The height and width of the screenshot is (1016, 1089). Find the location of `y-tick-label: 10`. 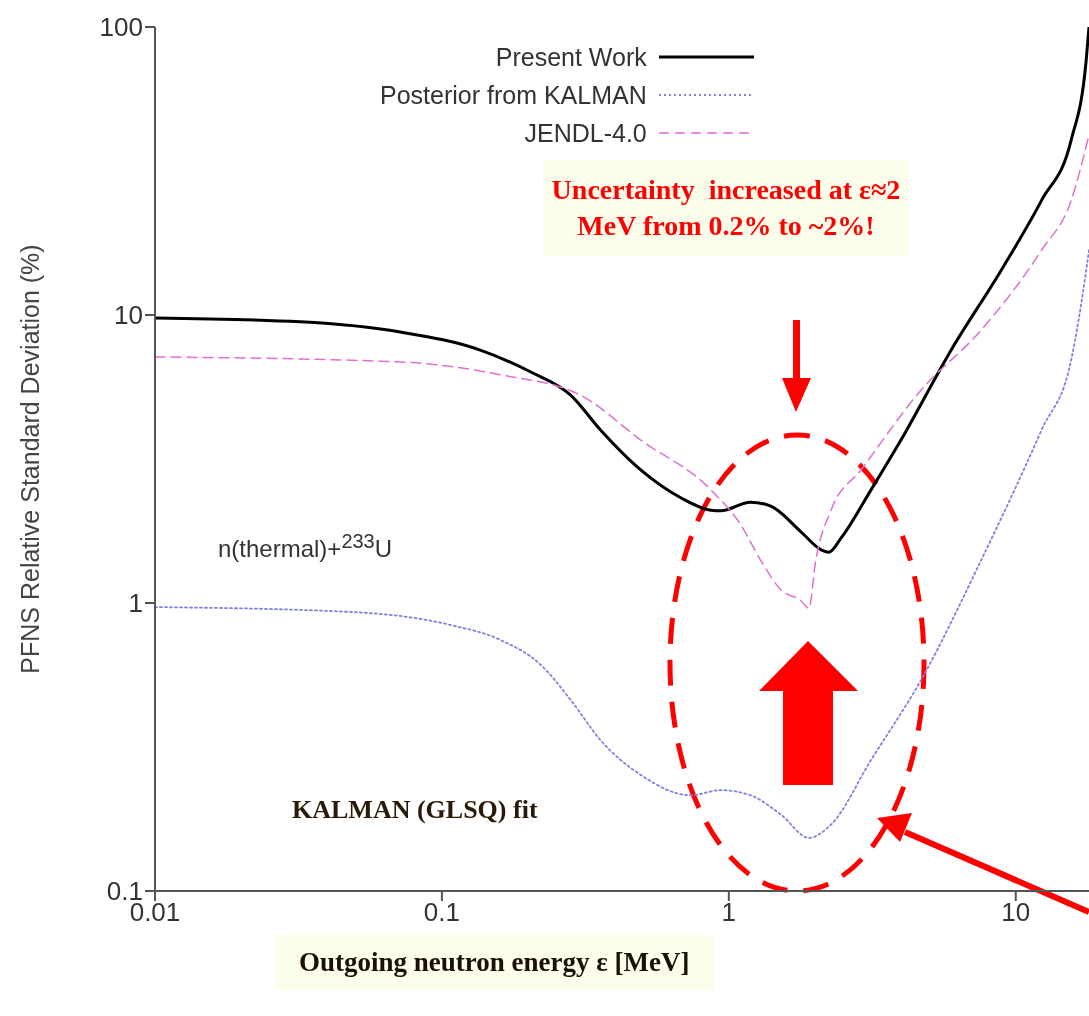

y-tick-label: 10 is located at coordinates (128, 315).